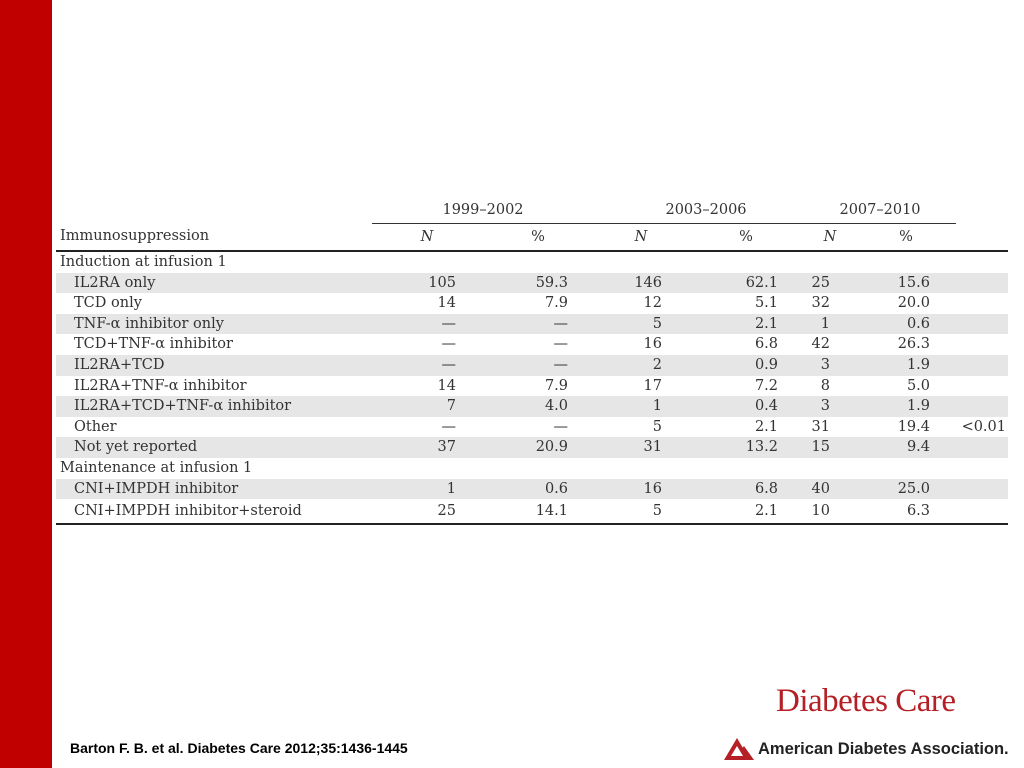 The height and width of the screenshot is (768, 1024). What do you see at coordinates (906, 489) in the screenshot?
I see `cell-percent: 25.0` at bounding box center [906, 489].